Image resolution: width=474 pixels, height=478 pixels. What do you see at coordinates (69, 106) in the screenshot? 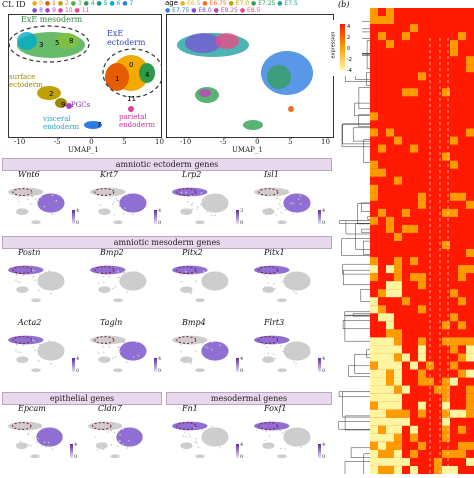
I see `pgc-cluster` at bounding box center [69, 106].